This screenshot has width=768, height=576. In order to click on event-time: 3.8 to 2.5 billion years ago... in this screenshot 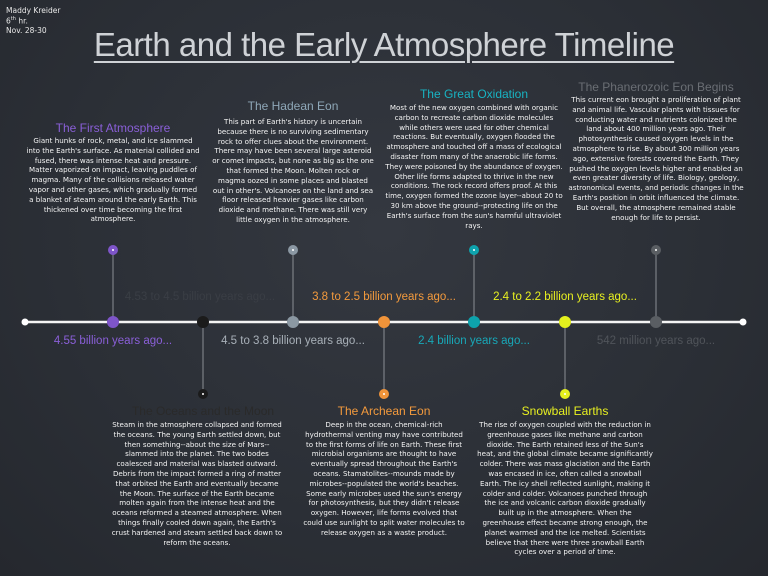, I will do `click(384, 297)`.